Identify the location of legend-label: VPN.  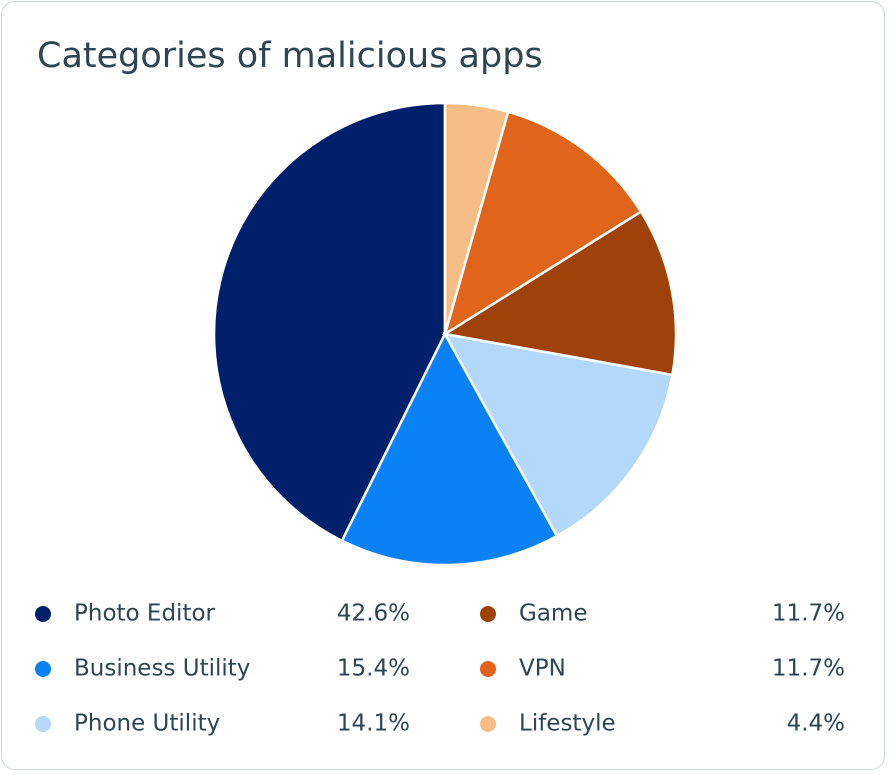
(542, 669).